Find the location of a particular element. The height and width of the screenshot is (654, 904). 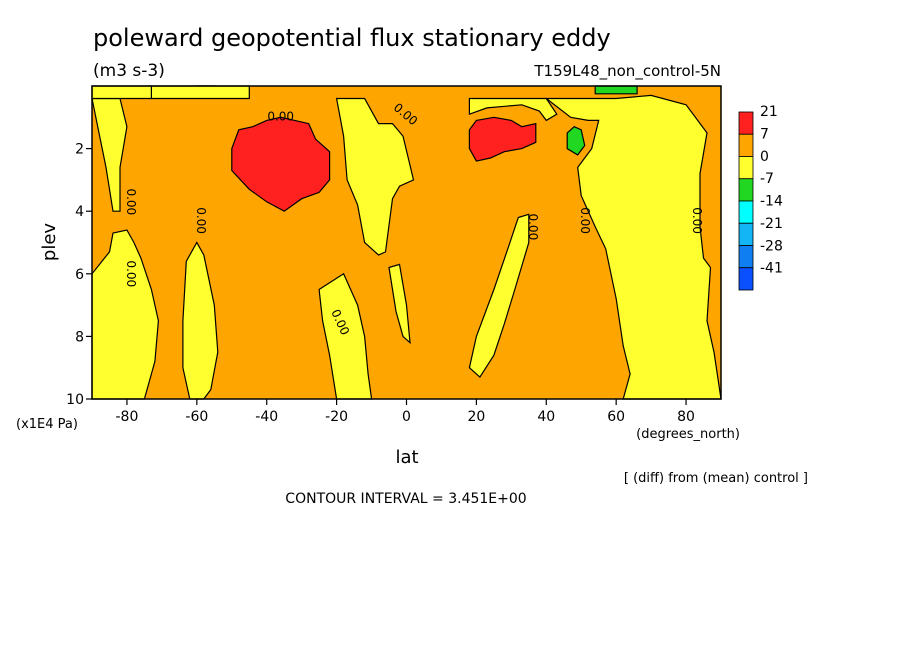

x-axis-unit: (degrees_north) is located at coordinates (688, 434).